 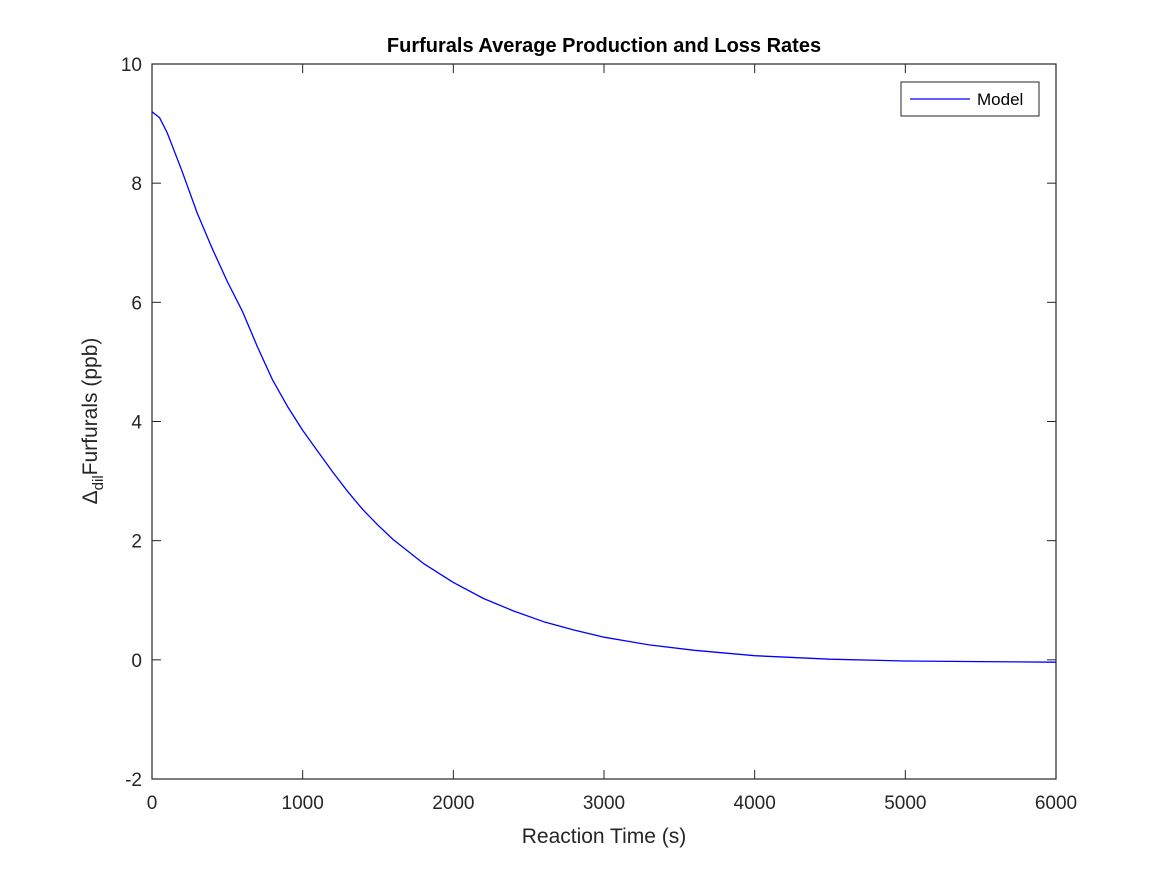 I want to click on x-tick-label: 4000, so click(x=755, y=803).